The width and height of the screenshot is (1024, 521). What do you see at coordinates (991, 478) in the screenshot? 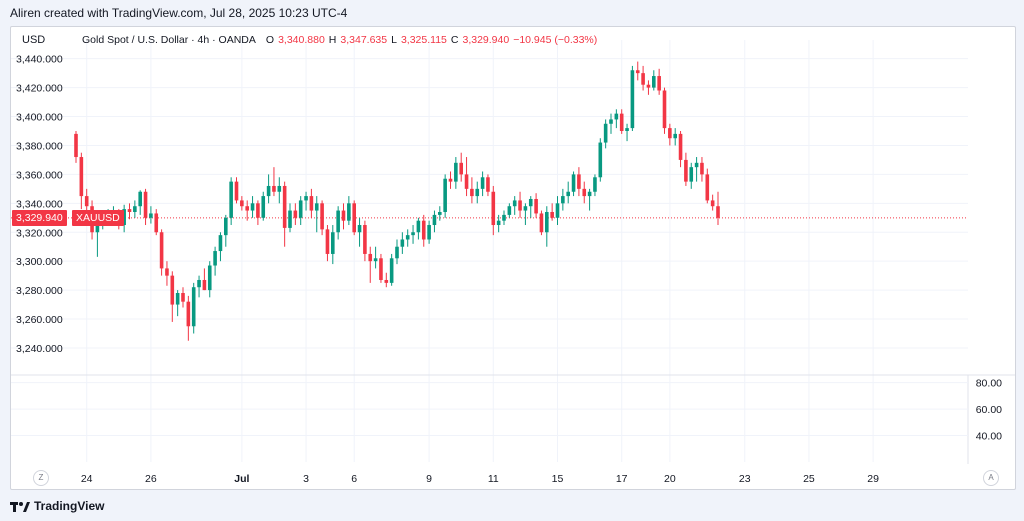
I see `auto-scale-button: A` at bounding box center [991, 478].